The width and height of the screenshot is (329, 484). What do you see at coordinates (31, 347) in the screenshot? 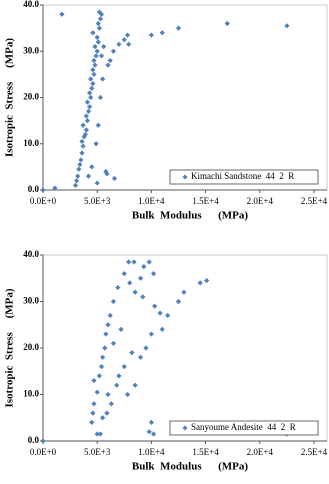
I see `y-tick-label: 20.0` at bounding box center [31, 347].